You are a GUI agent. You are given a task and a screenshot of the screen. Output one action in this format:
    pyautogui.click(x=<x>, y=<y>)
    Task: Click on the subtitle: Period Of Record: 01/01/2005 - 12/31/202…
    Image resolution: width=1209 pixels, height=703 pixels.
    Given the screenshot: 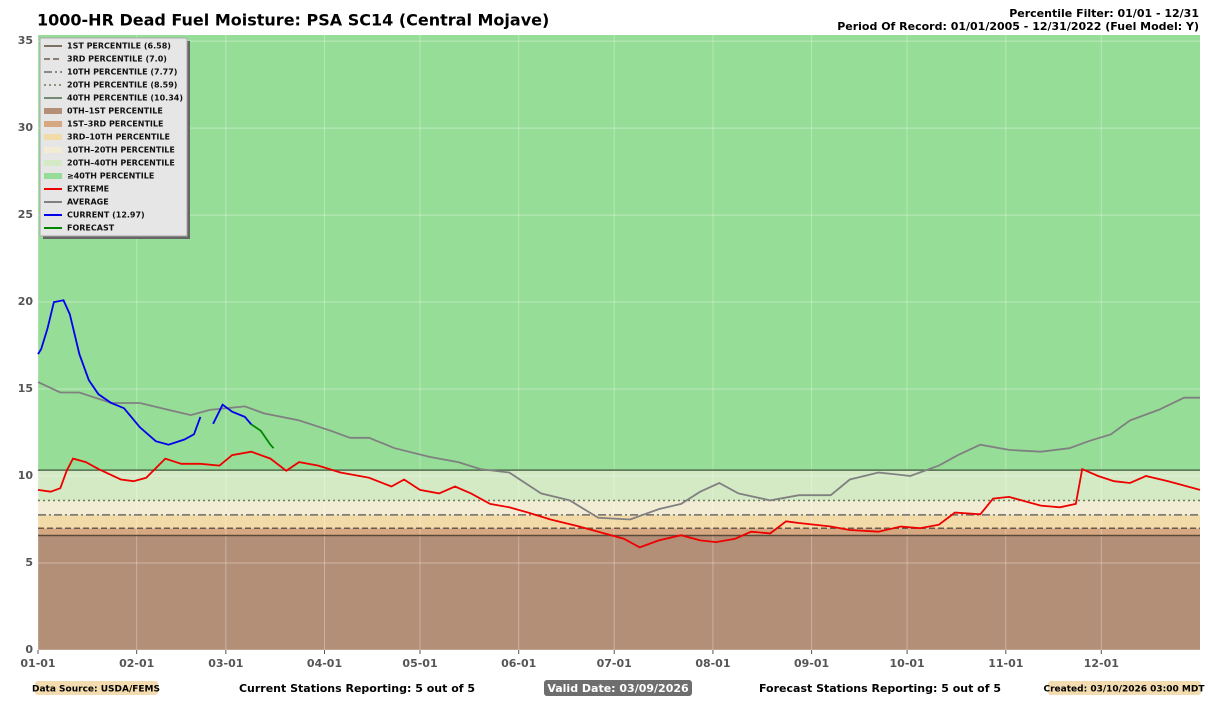 What is the action you would take?
    pyautogui.click(x=1018, y=26)
    